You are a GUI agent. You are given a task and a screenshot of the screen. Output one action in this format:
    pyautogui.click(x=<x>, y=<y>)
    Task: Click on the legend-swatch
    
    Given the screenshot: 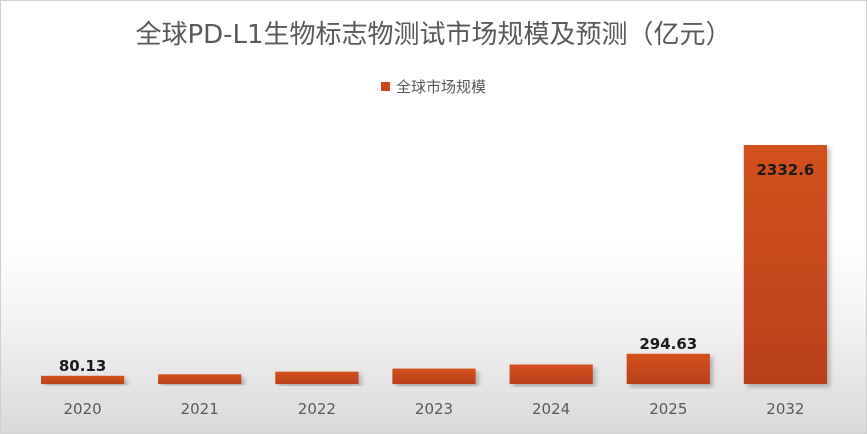 What is the action you would take?
    pyautogui.click(x=385, y=86)
    